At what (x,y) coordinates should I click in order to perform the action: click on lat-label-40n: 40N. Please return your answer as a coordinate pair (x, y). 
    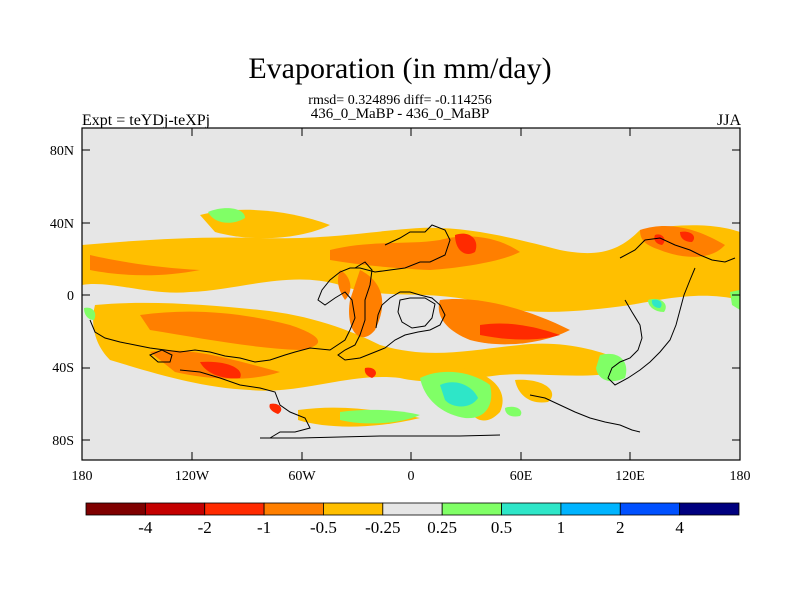
    Looking at the image, I should click on (62, 224).